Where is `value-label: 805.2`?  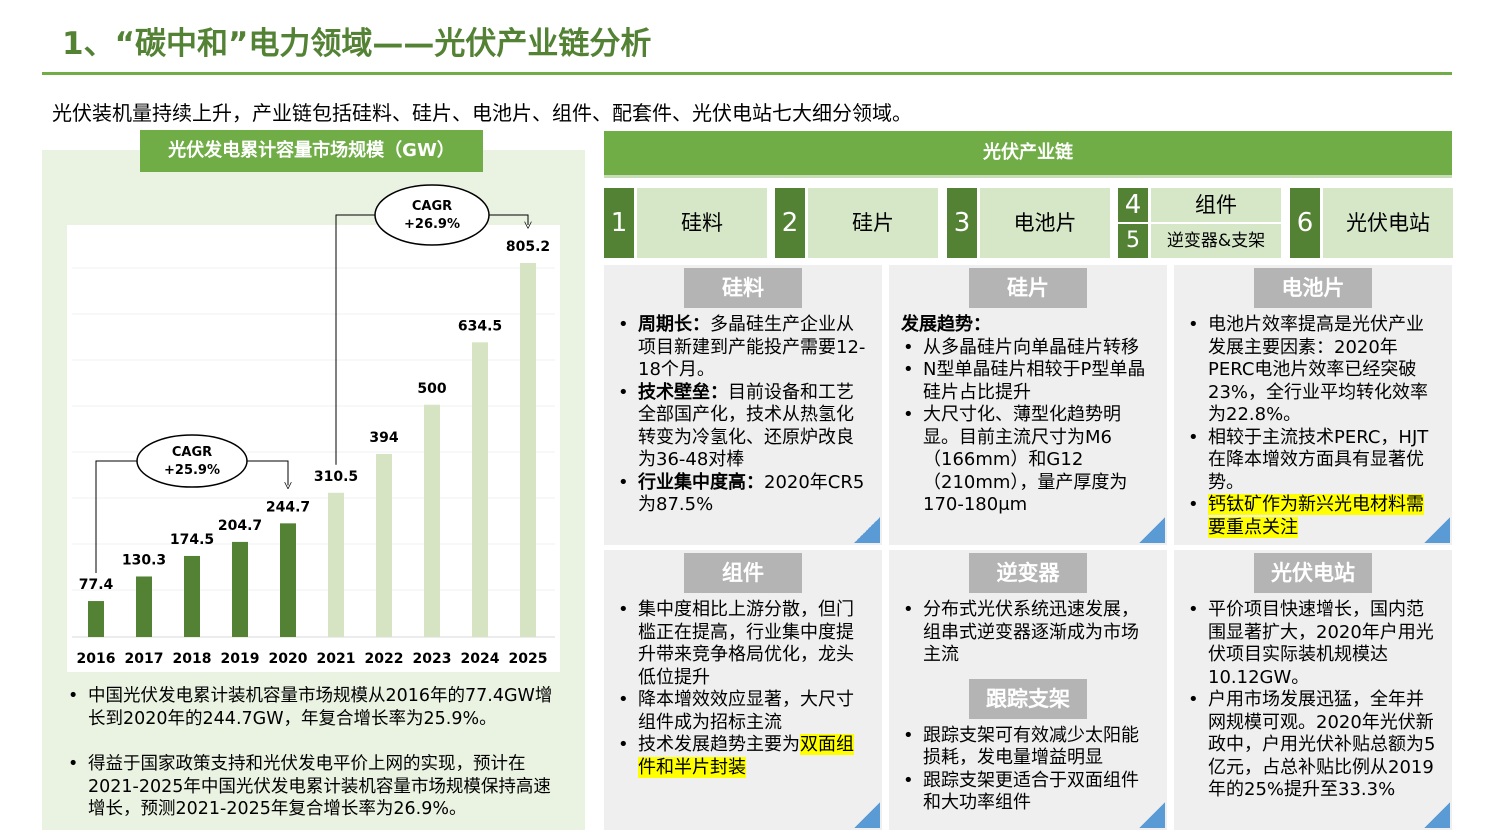
value-label: 805.2 is located at coordinates (528, 247).